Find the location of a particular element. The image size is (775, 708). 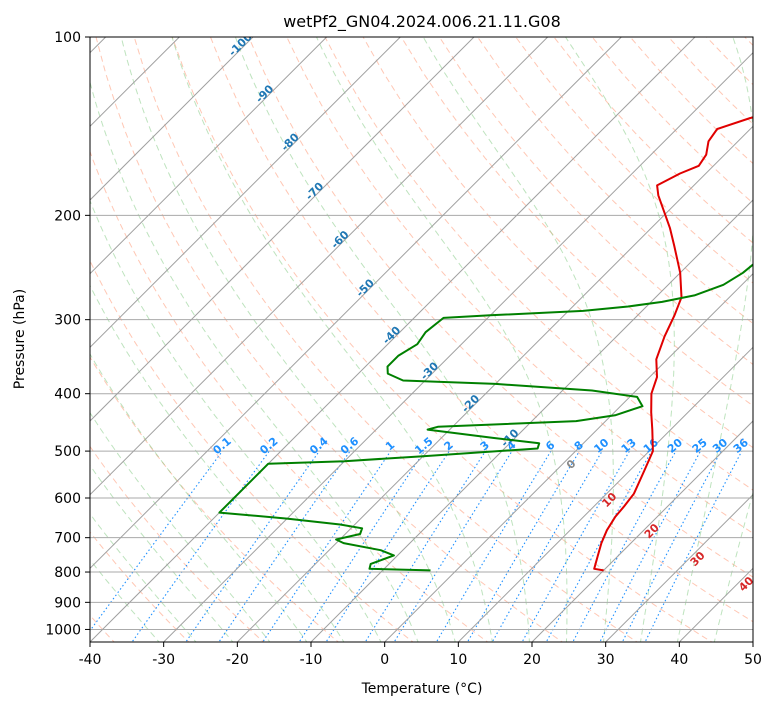

x-tick-label: 10 is located at coordinates (458, 660).